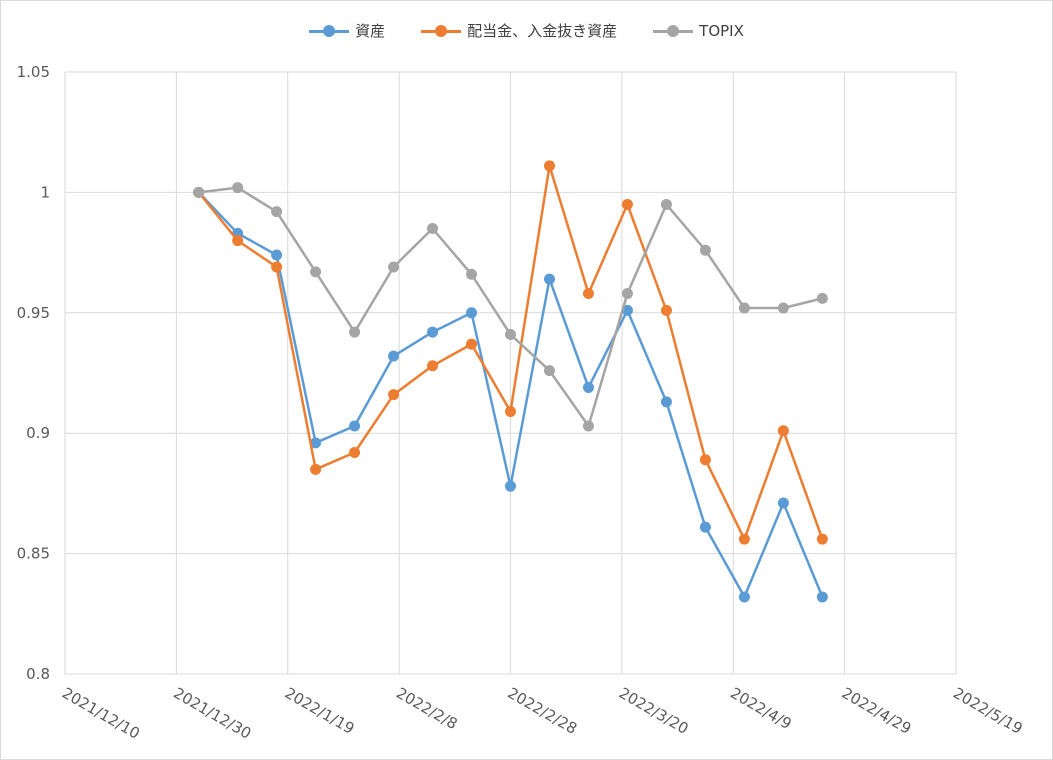 The image size is (1053, 760). What do you see at coordinates (426, 708) in the screenshot?
I see `x-tick-label: 2022/2/8` at bounding box center [426, 708].